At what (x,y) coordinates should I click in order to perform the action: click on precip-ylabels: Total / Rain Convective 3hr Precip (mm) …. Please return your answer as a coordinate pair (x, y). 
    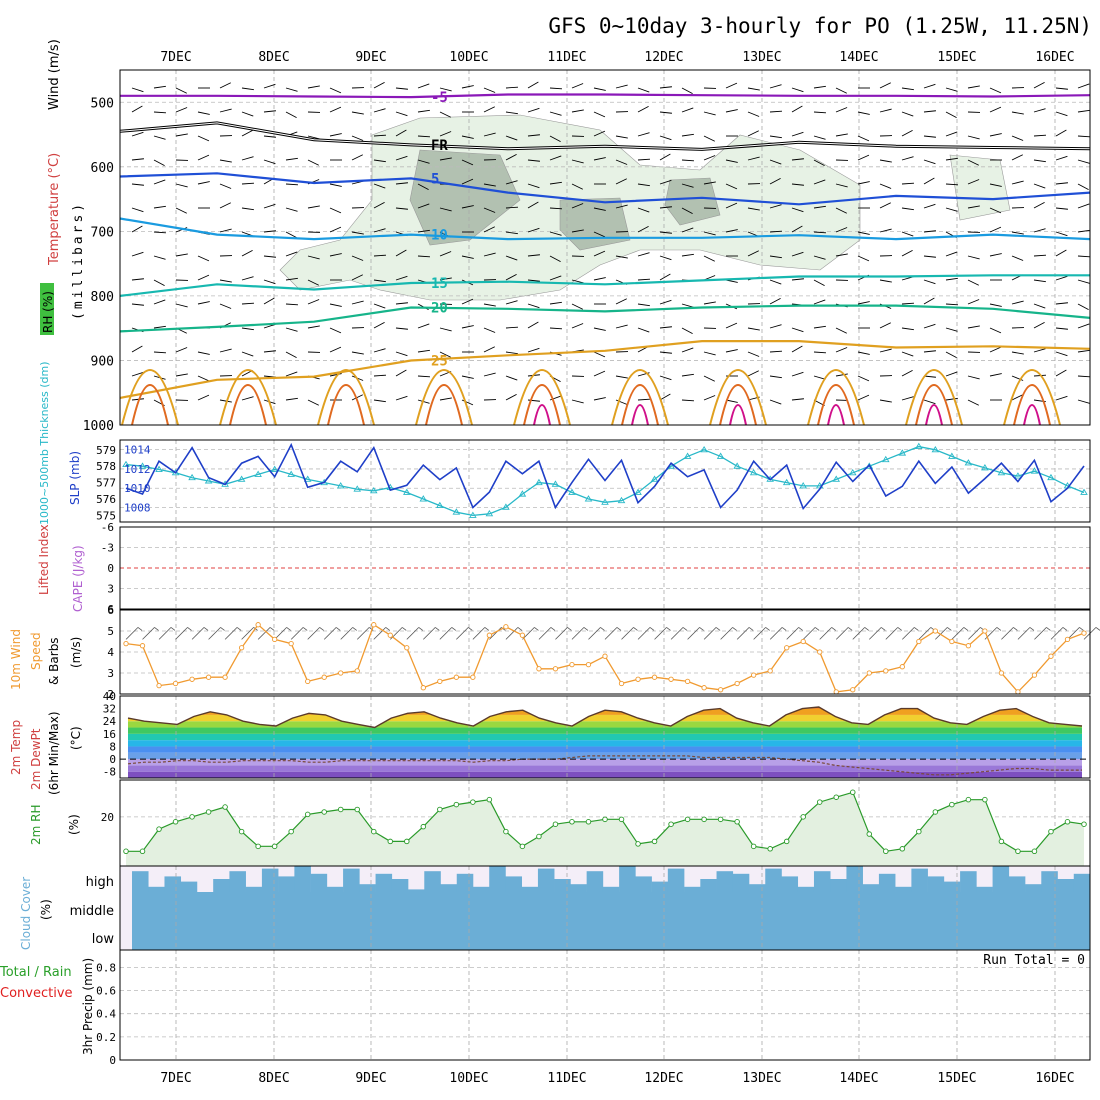
    Looking at the image, I should click on (542, 1004).